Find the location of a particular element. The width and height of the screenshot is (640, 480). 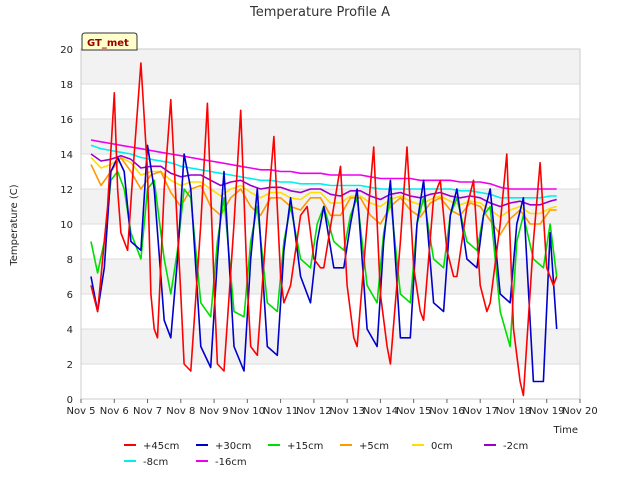

y-tick-label: 20 is located at coordinates (66, 50).